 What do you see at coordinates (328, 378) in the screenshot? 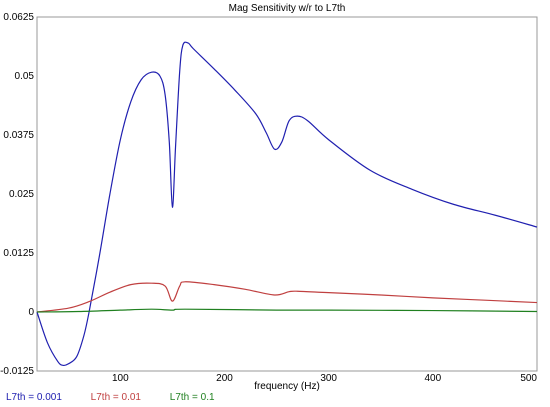
I see `x-tick-label: 300` at bounding box center [328, 378].